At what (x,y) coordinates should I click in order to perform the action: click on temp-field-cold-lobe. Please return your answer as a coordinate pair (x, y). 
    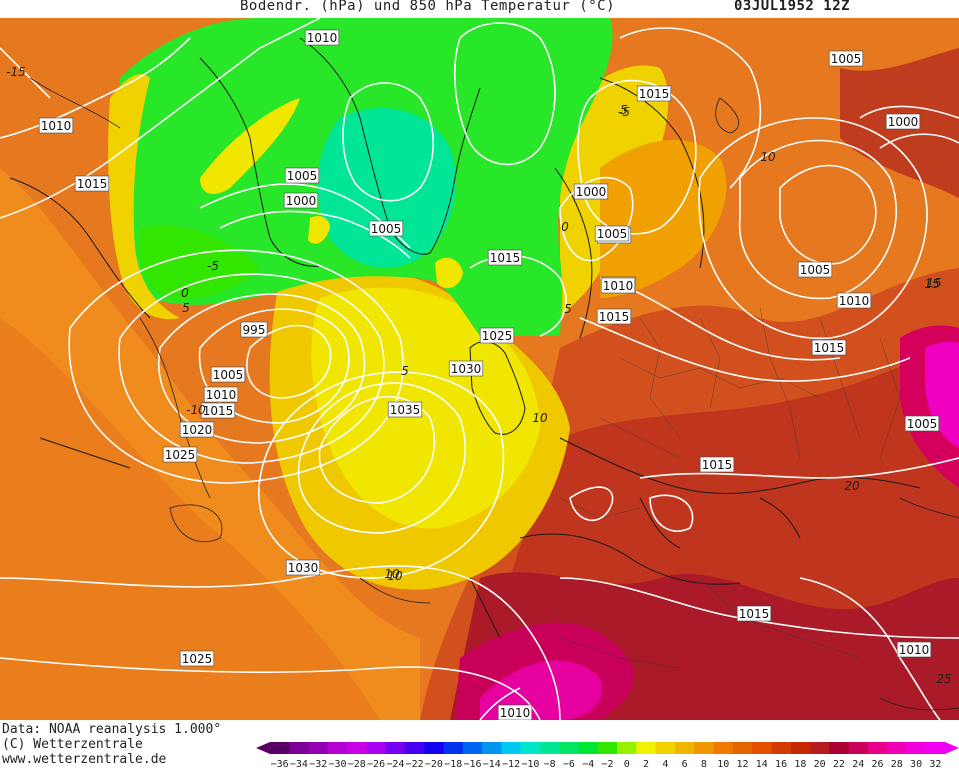
    Looking at the image, I should click on (199, 262).